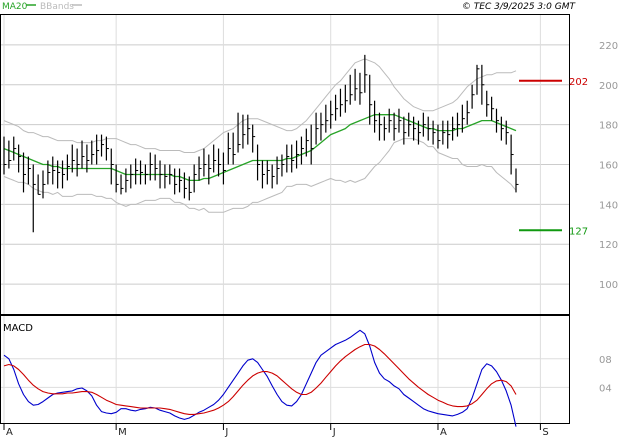 This screenshot has height=444, width=627. Describe the element at coordinates (578, 82) in the screenshot. I see `level-marker-label: 202` at that location.